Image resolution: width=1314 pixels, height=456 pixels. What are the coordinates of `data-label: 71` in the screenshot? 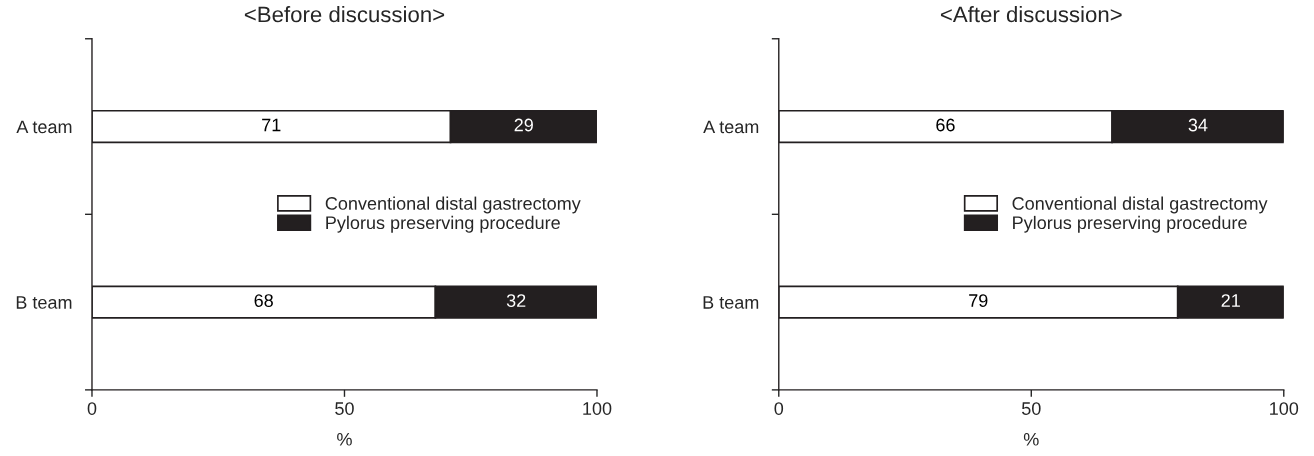 It's located at (271, 125).